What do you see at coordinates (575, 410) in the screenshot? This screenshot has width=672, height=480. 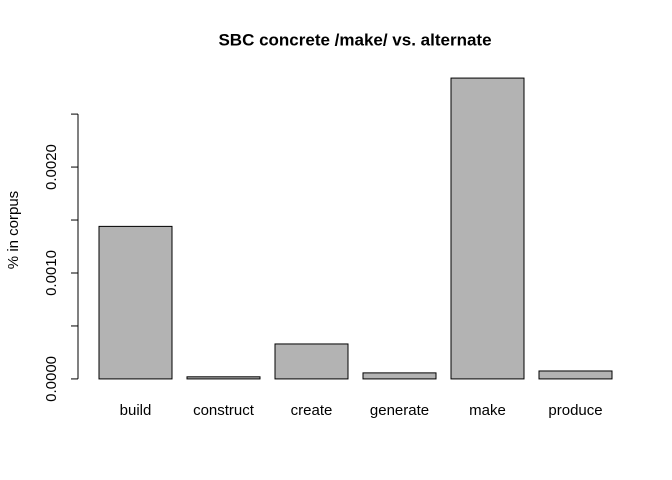 I see `x-tick-label: produce` at bounding box center [575, 410].